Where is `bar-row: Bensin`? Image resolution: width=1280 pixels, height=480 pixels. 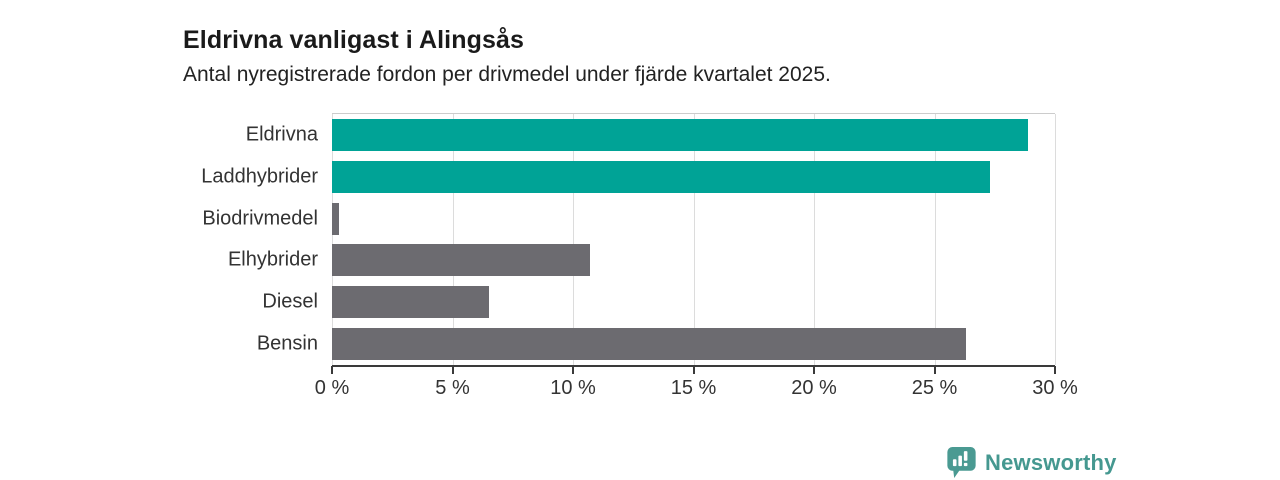
bar-row: Bensin is located at coordinates (656, 344).